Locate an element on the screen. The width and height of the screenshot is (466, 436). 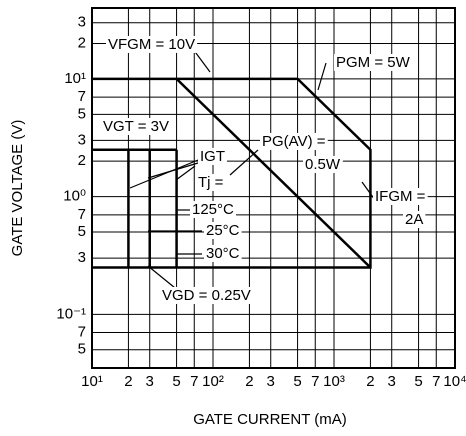
annotation: 25°C is located at coordinates (223, 230).